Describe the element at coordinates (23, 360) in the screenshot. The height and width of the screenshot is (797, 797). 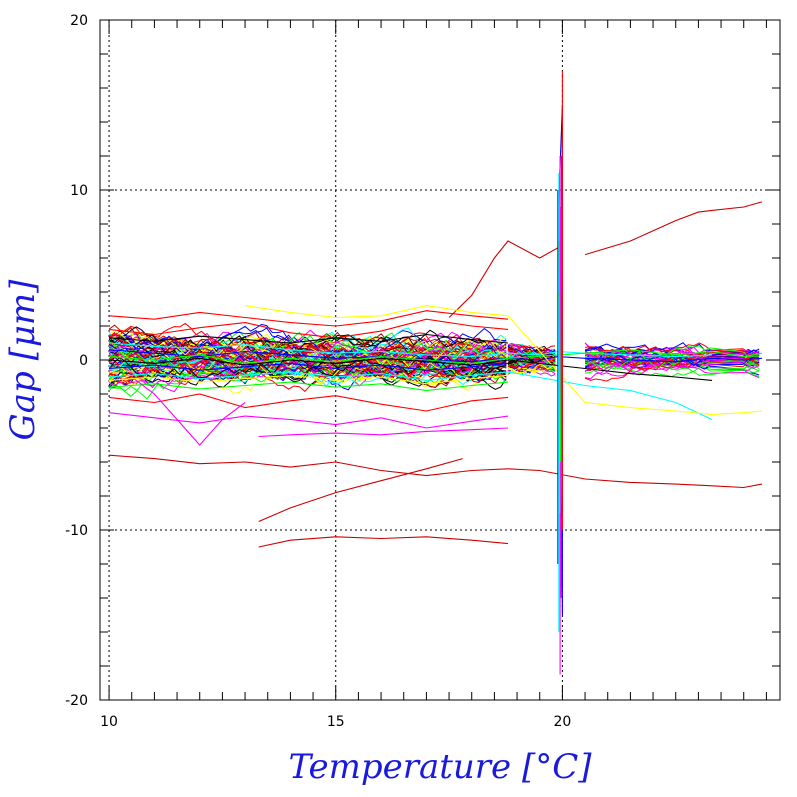
I see `y-axis-title: Gap [μm]` at that location.